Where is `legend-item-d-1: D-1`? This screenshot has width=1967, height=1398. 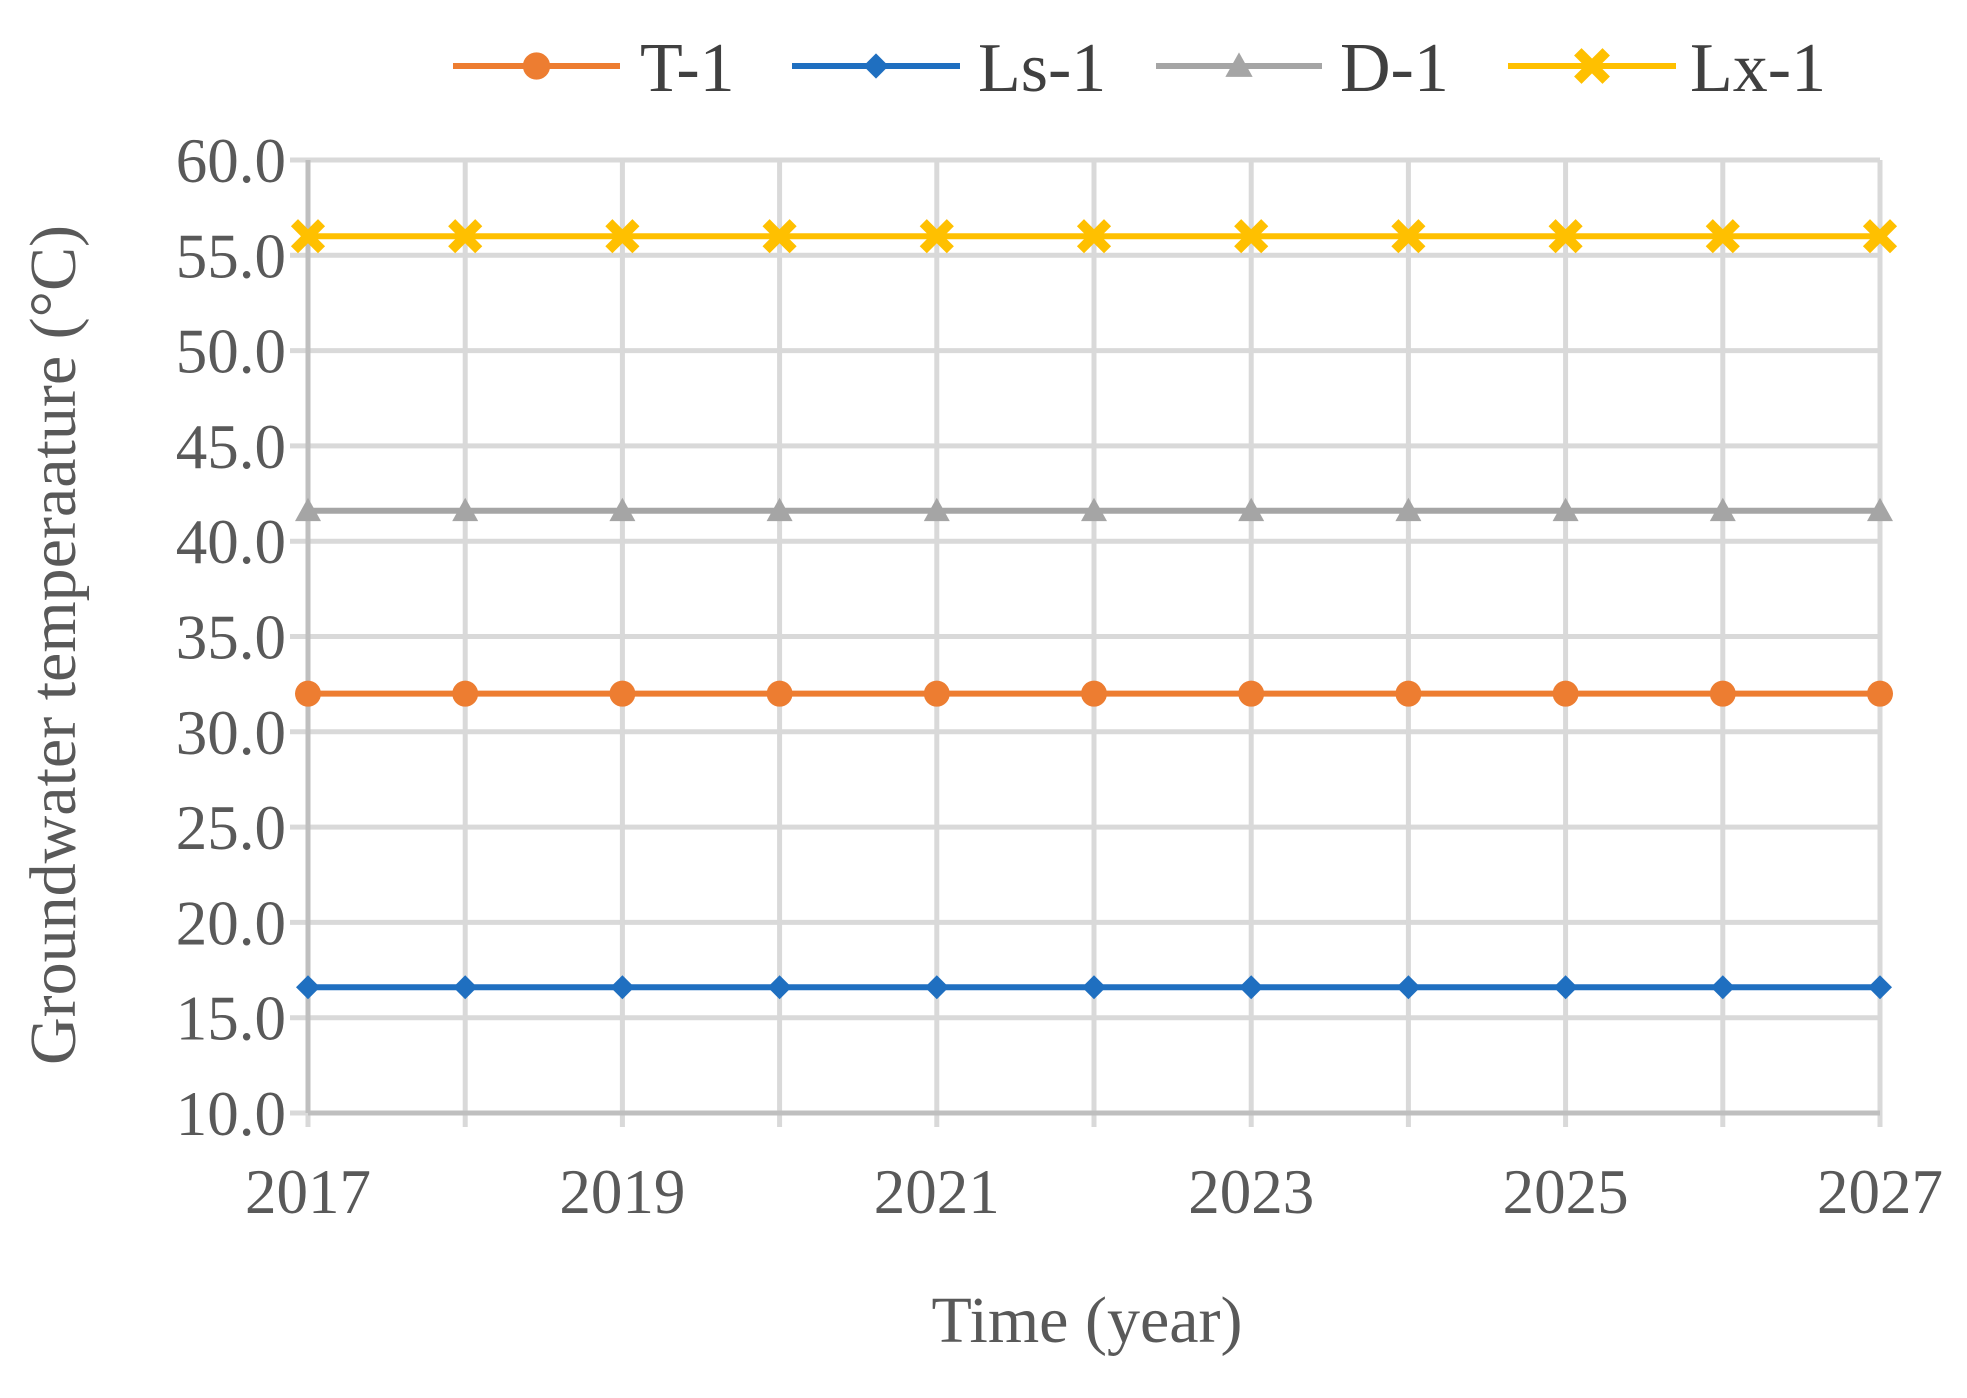 legend-item-d-1: D-1 is located at coordinates (1302, 68).